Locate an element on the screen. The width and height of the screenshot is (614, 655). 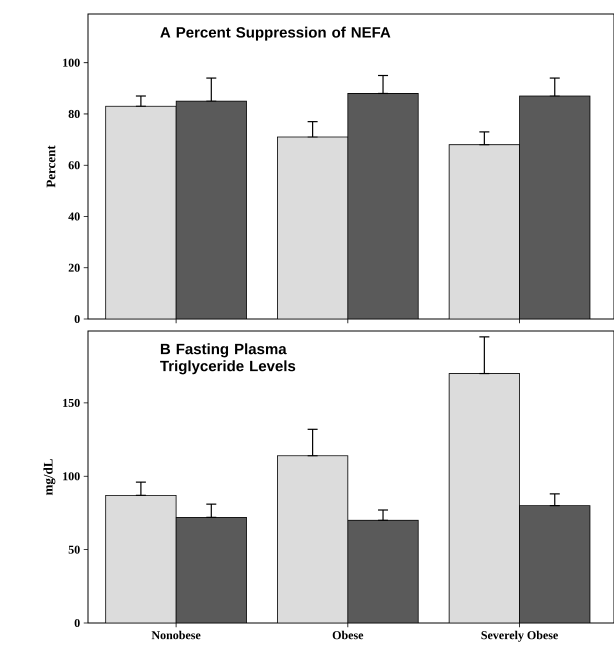
x-tick-label: Obese is located at coordinates (348, 635).